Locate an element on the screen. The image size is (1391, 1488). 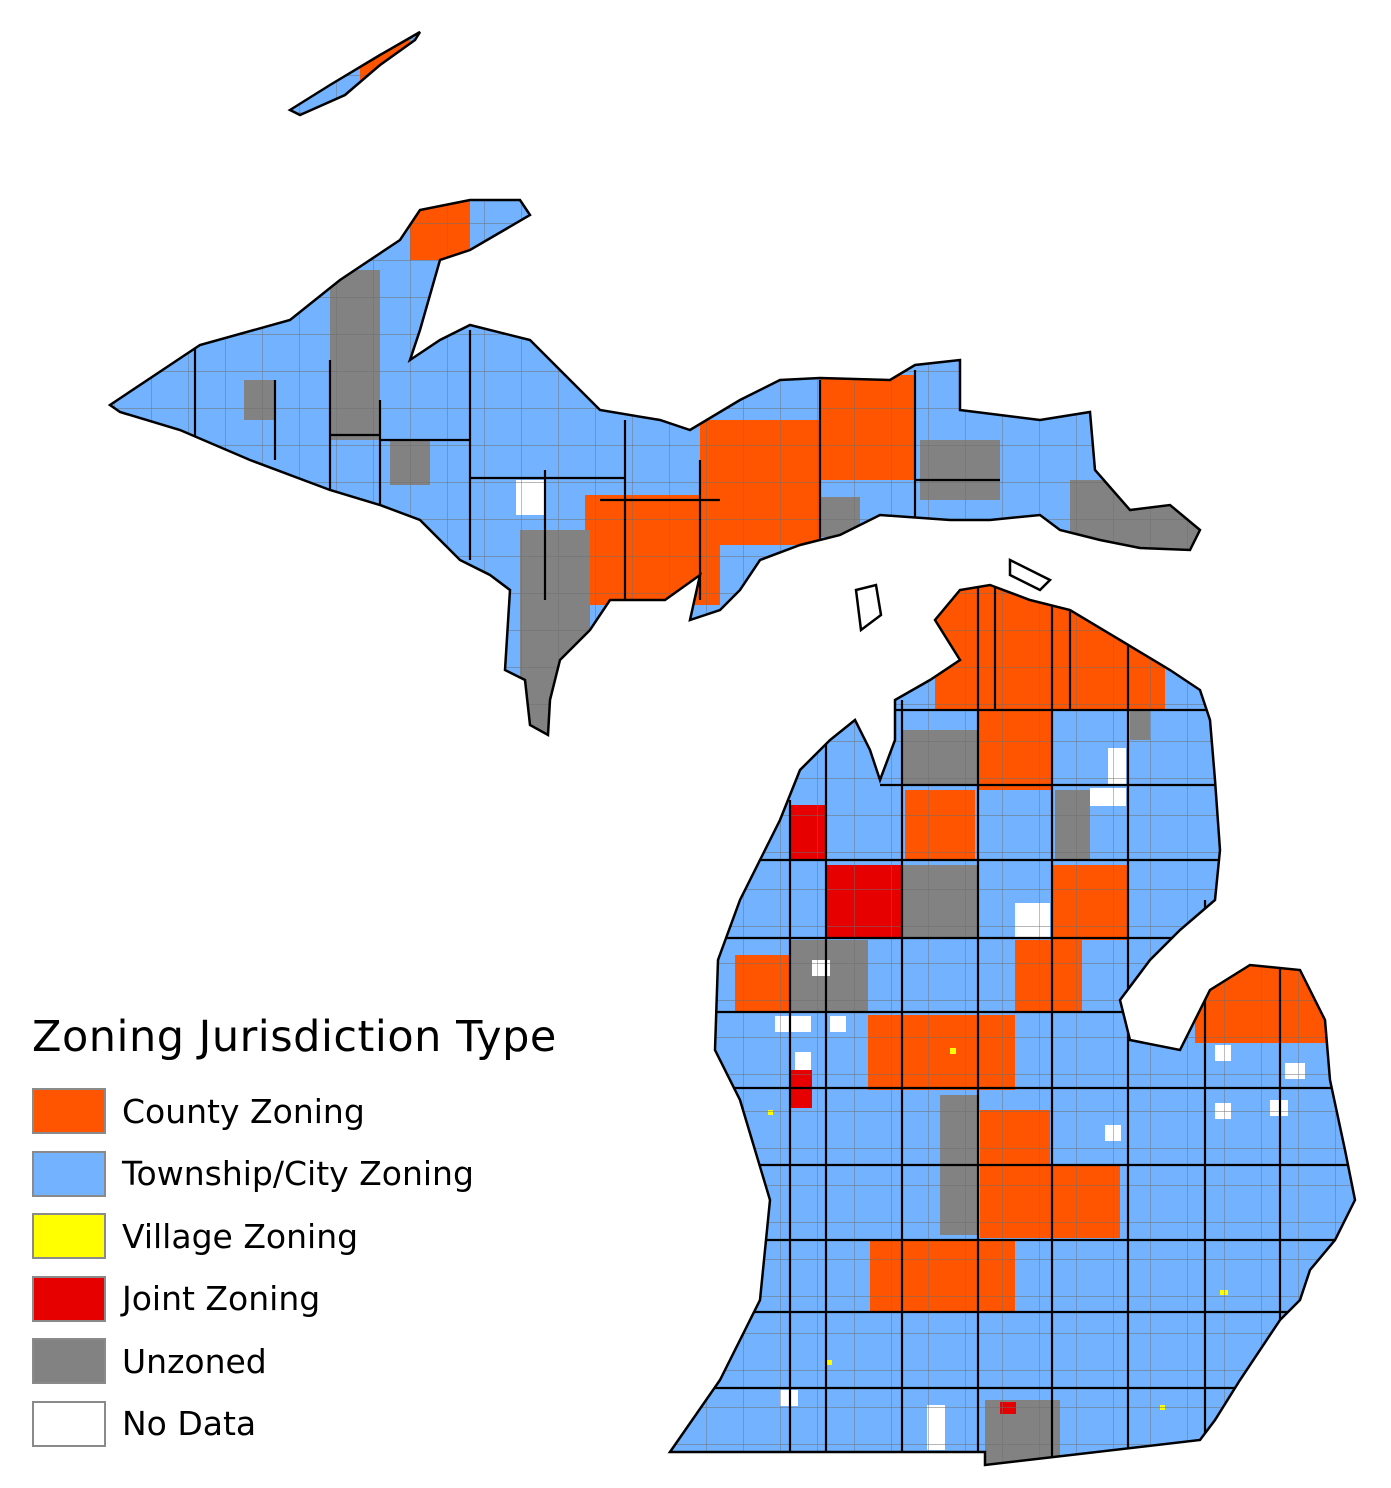
legend-item-joint-zoning: Joint Zoning is located at coordinates (294, 1299).